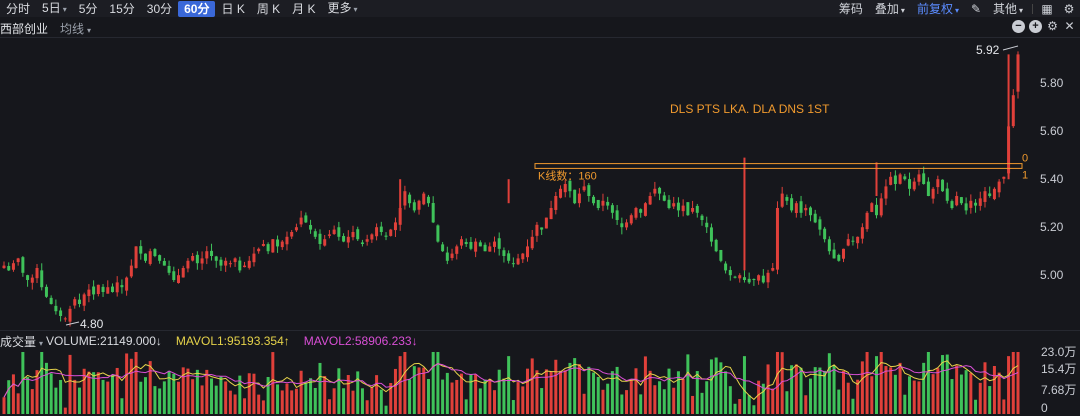 The image size is (1080, 416). What do you see at coordinates (18, 9) in the screenshot?
I see `tab-0: 分时` at bounding box center [18, 9].